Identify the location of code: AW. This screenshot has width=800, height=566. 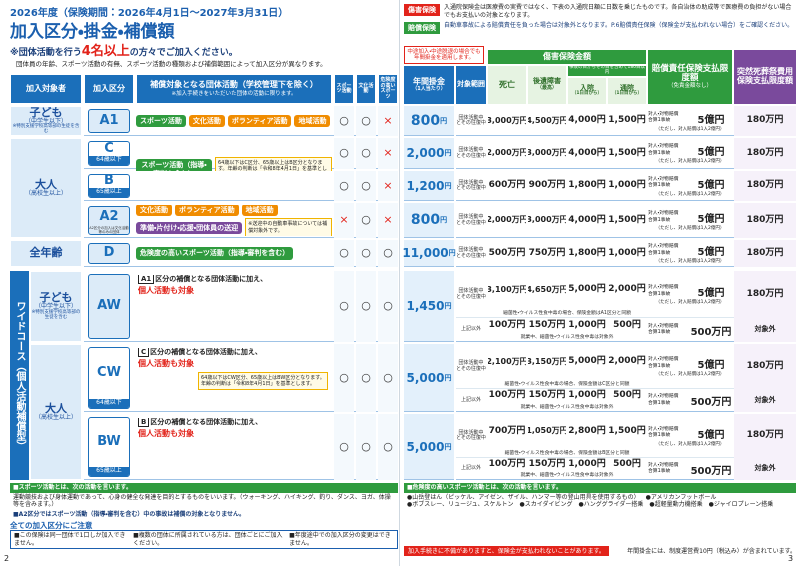
(109, 306).